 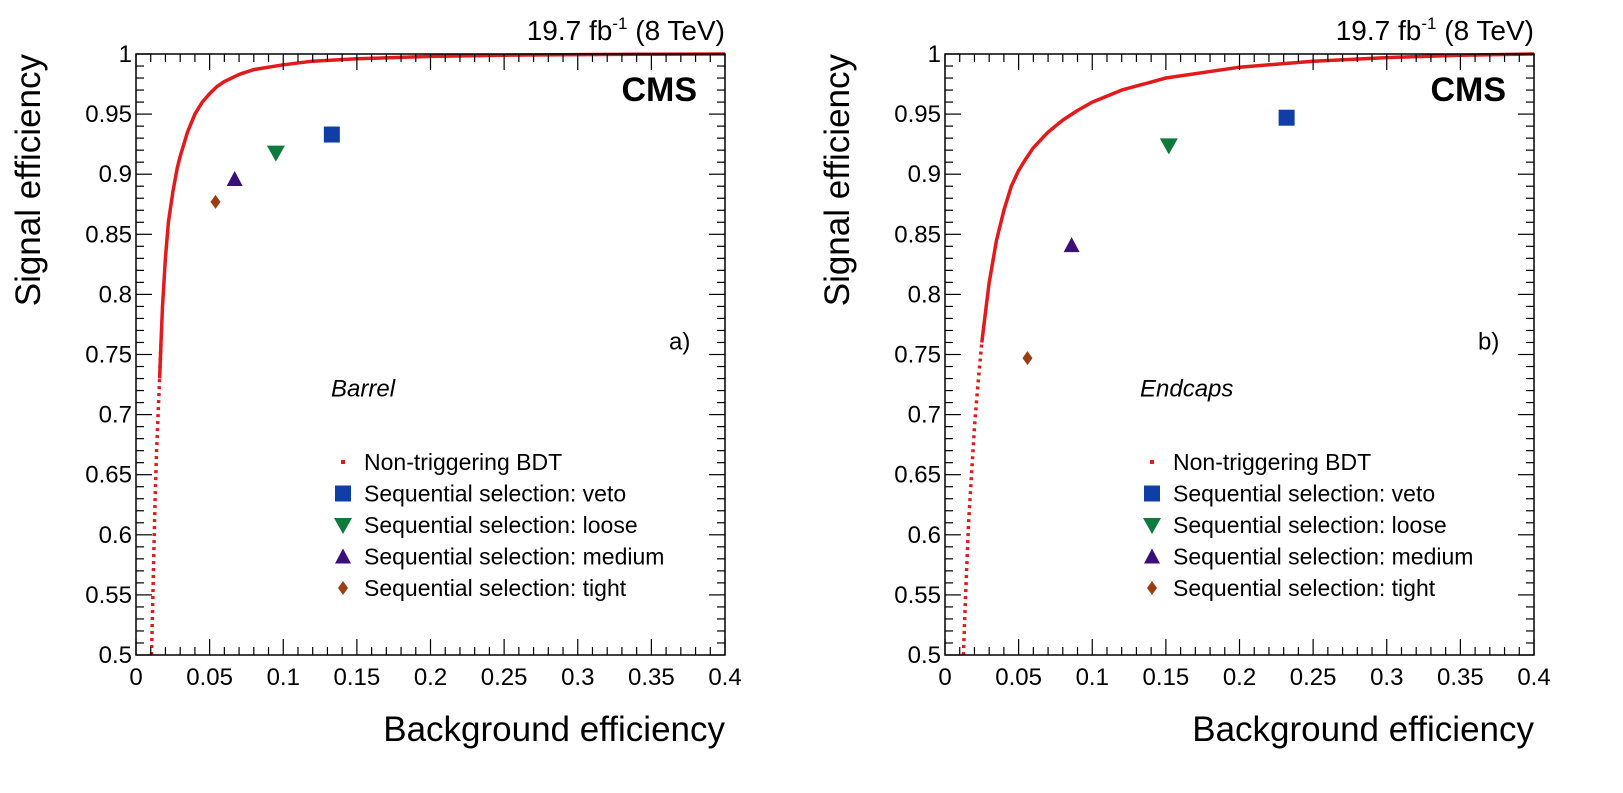 What do you see at coordinates (917, 475) in the screenshot?
I see `y-tick-label: 0.65` at bounding box center [917, 475].